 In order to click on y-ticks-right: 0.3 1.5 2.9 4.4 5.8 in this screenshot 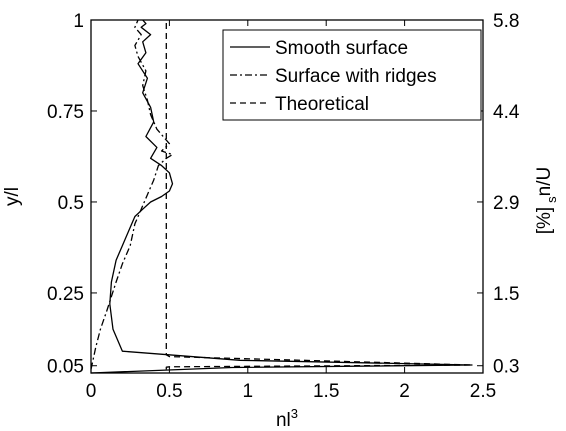, I will do `click(498, 194)`.